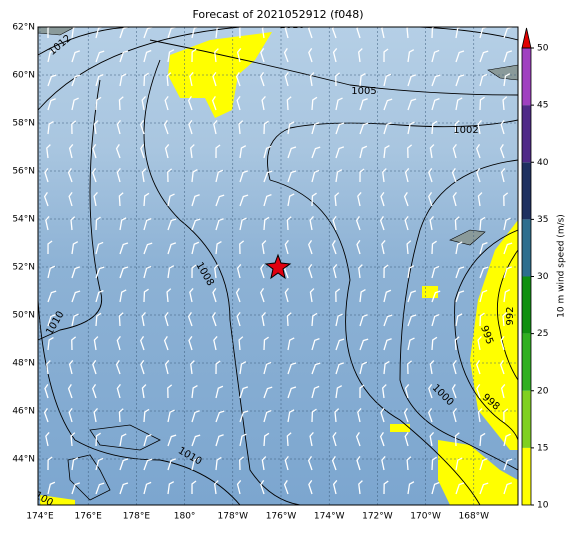  I want to click on lon-label: 170°W, so click(425, 517).